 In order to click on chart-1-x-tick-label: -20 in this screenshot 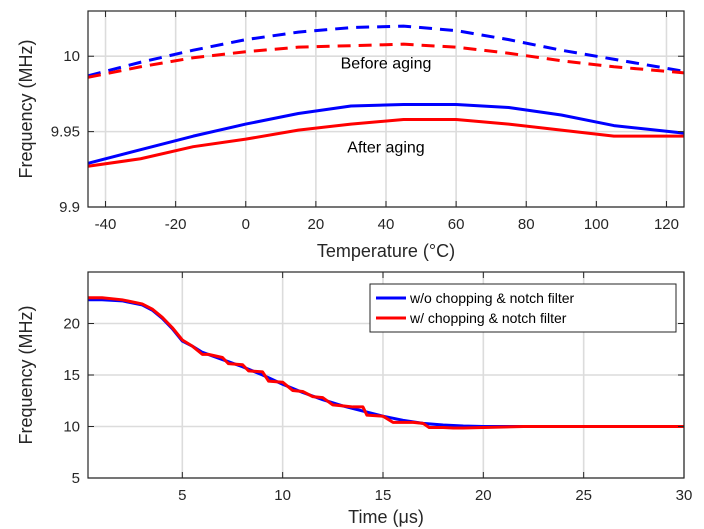, I will do `click(176, 224)`.